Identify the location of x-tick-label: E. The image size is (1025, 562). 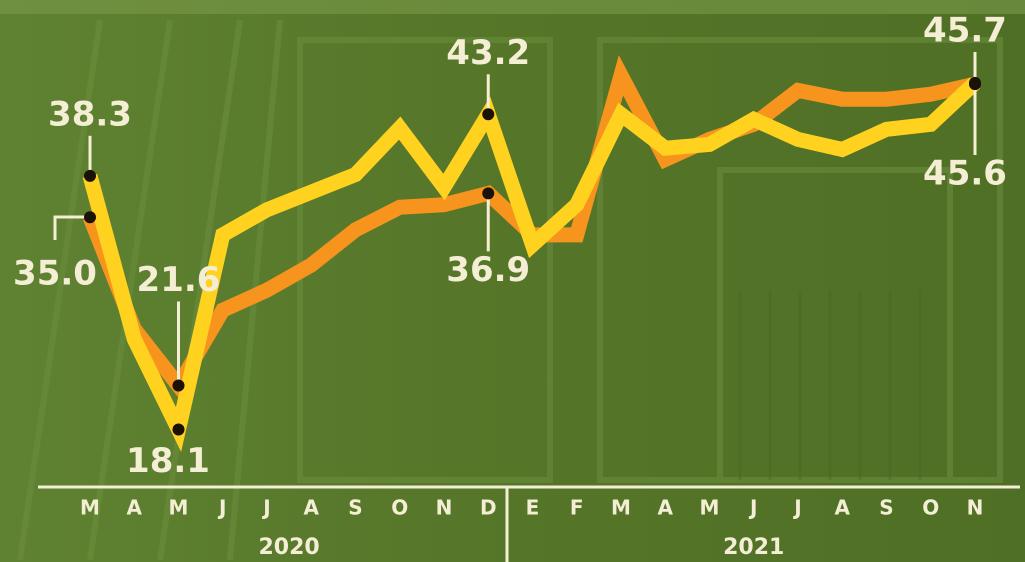
(533, 508).